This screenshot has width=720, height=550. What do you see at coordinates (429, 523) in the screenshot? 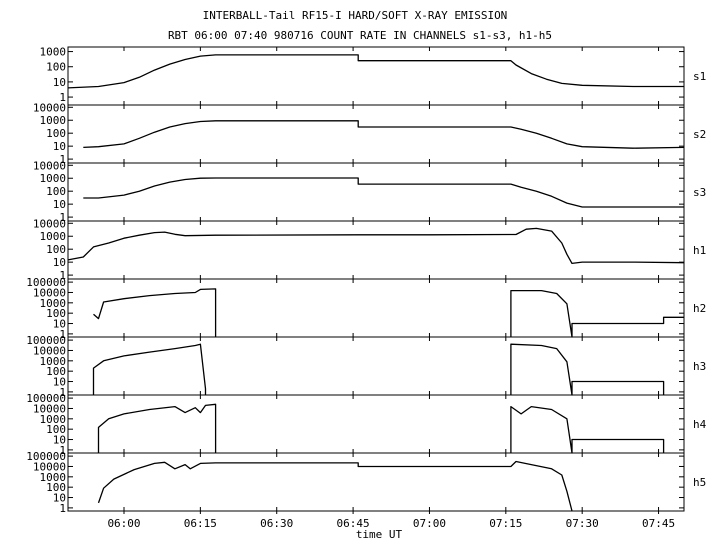
I see `x-tick-label: 07:00` at bounding box center [429, 523].